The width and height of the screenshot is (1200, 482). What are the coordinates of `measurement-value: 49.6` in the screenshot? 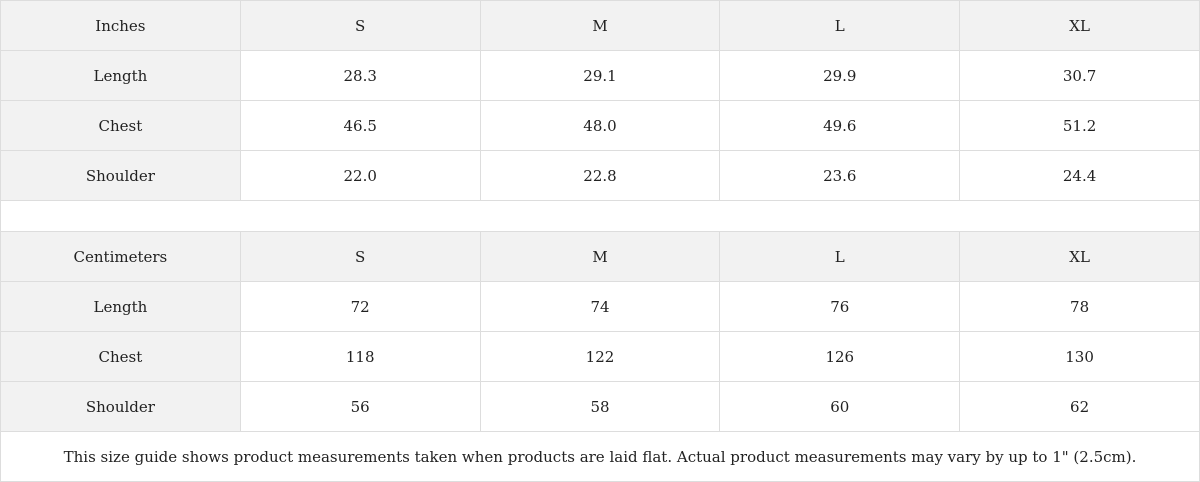 It's located at (840, 126).